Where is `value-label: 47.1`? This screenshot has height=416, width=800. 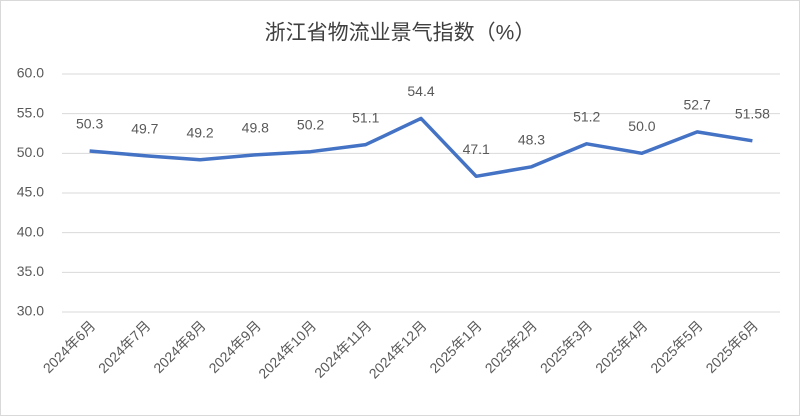
value-label: 47.1 is located at coordinates (476, 149).